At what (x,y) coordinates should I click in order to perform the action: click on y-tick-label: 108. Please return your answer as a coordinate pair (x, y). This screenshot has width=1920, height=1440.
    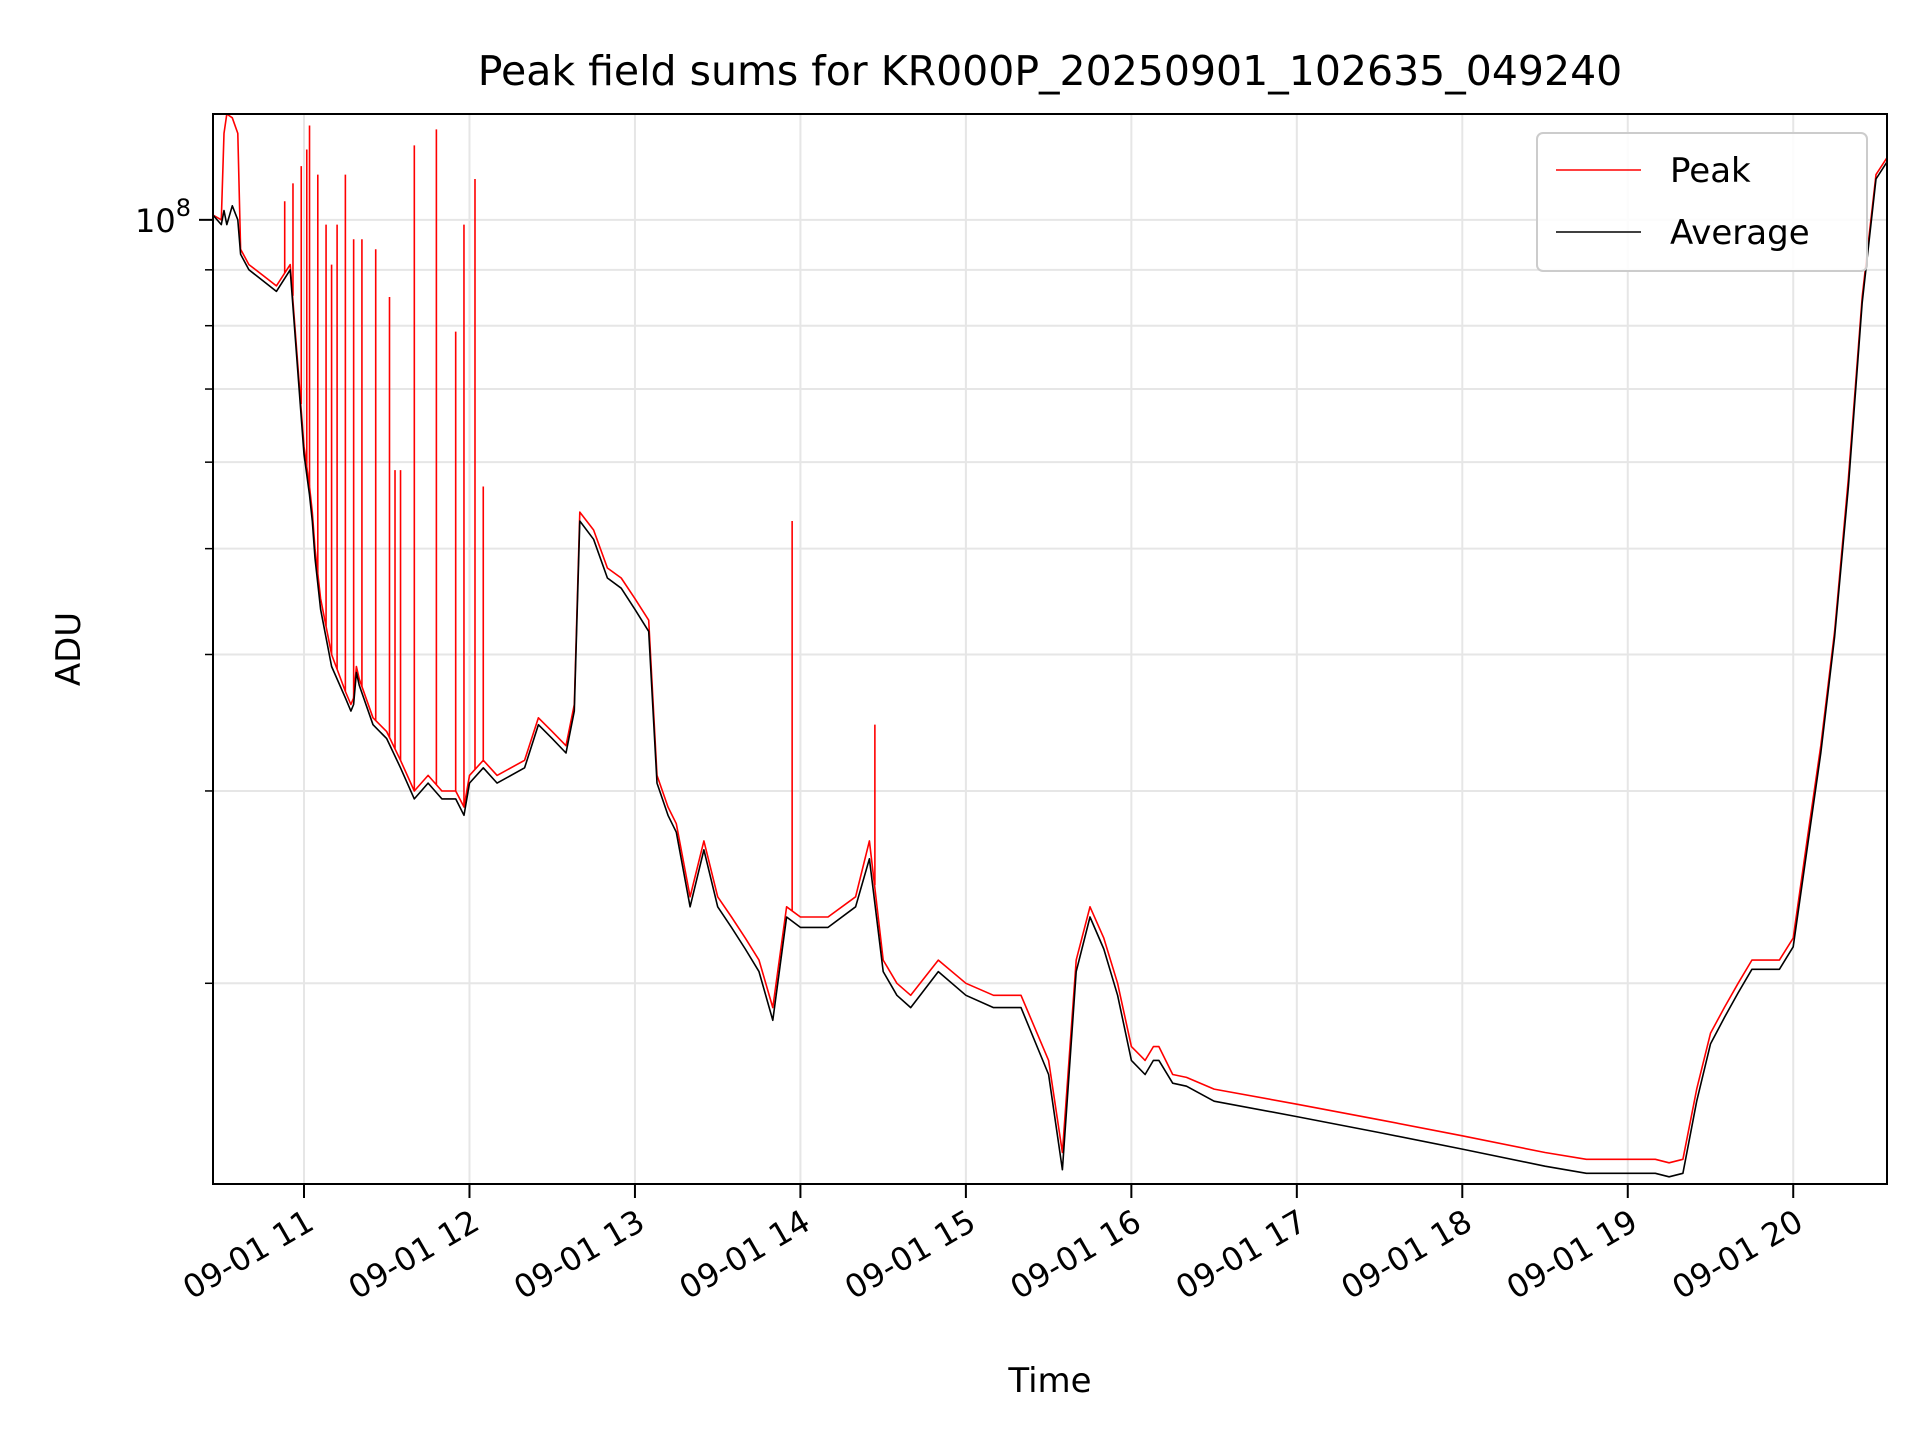
    Looking at the image, I should click on (163, 217).